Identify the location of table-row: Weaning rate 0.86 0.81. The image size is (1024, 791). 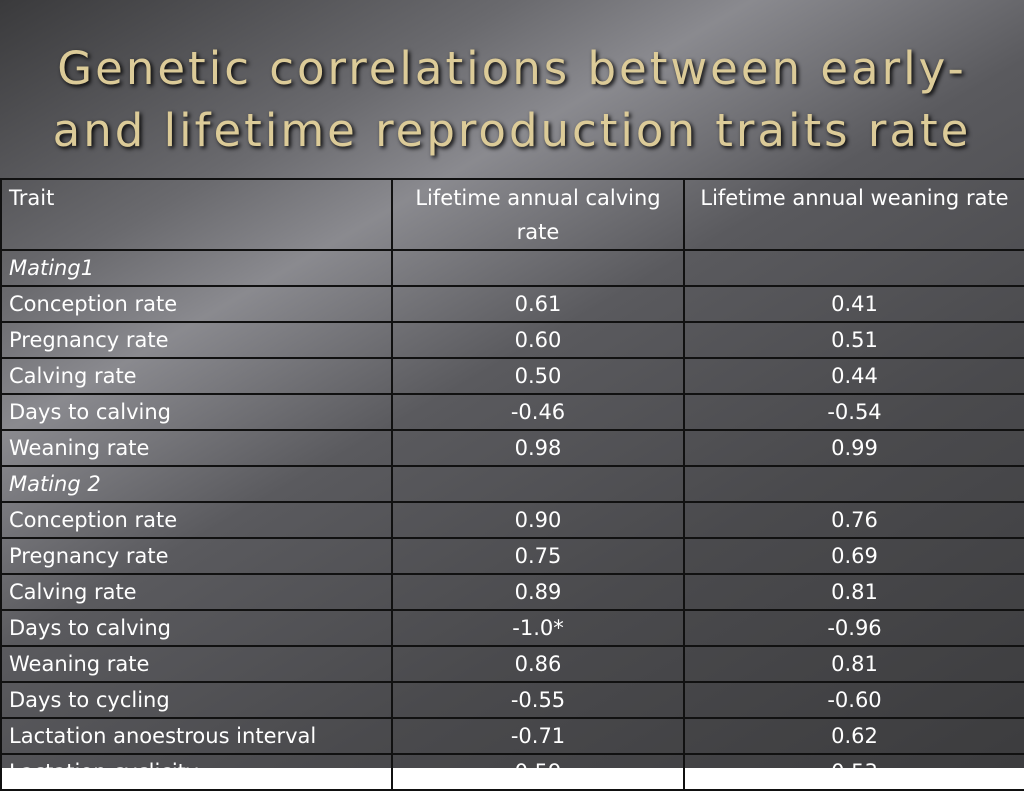
(512, 664).